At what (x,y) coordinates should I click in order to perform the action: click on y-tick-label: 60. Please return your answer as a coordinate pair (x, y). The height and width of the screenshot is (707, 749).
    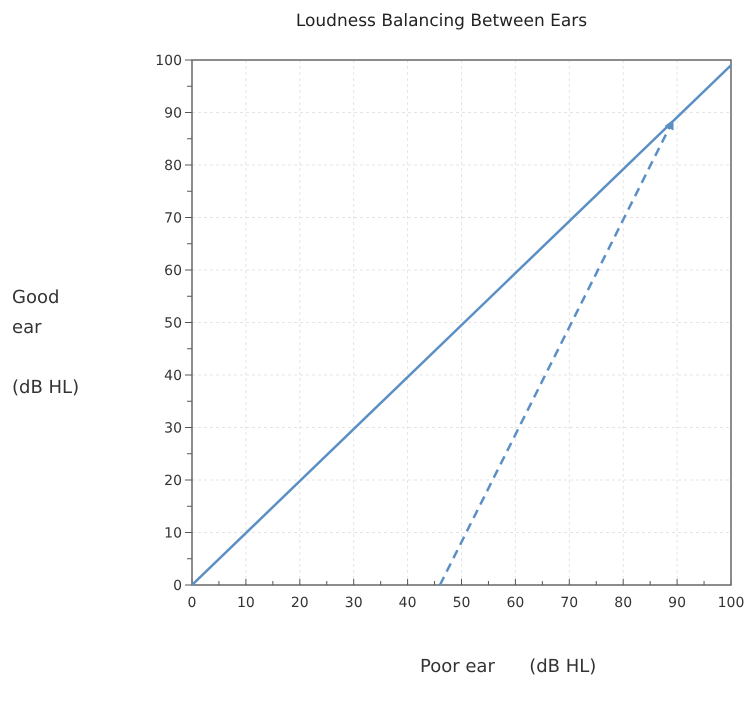
    Looking at the image, I should click on (173, 271).